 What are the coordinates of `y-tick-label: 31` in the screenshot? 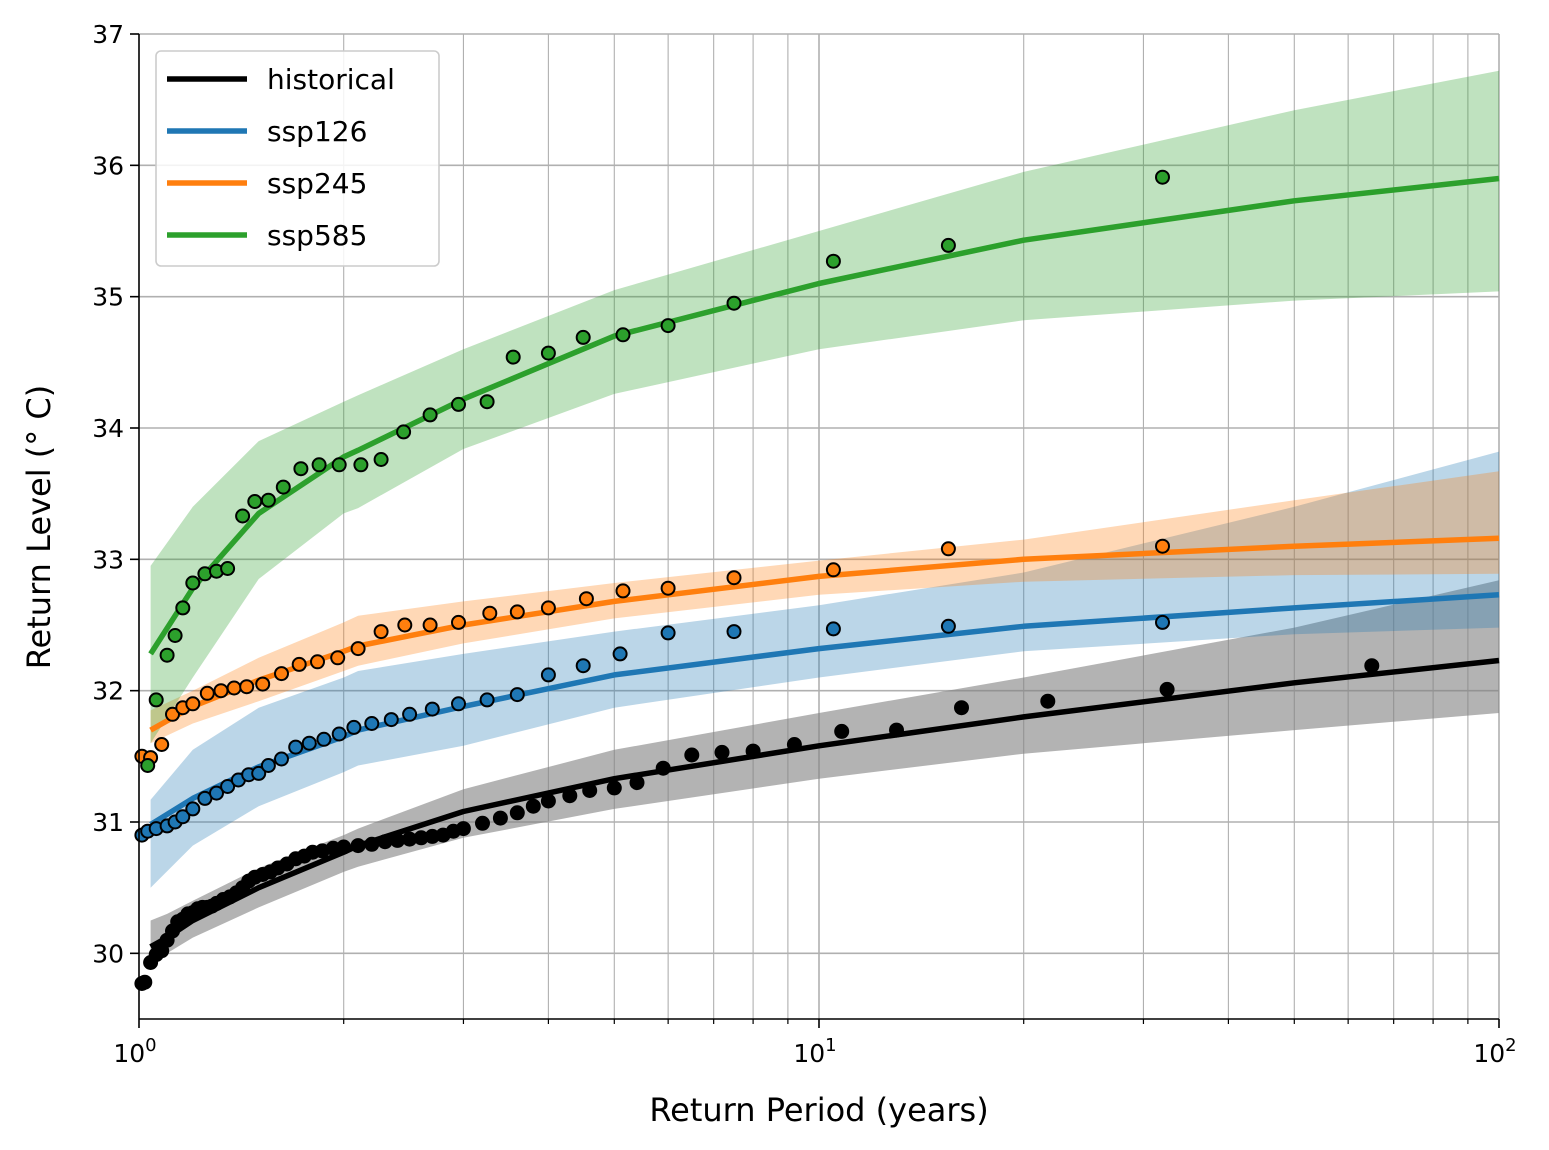 It's located at (108, 822).